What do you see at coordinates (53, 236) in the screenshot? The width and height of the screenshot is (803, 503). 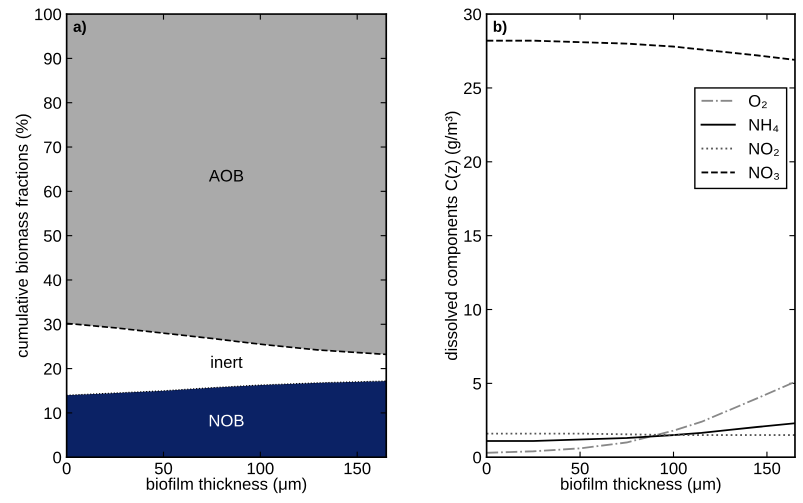 I see `y-tick-label: 50` at bounding box center [53, 236].